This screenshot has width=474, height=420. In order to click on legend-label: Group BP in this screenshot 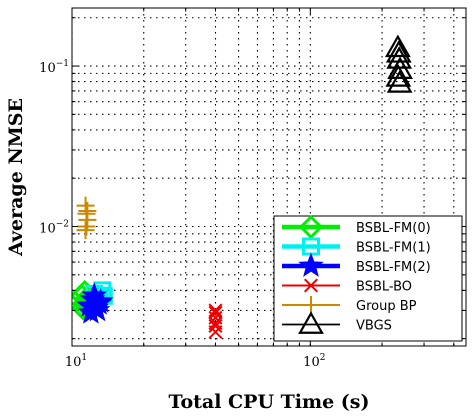, I will do `click(386, 306)`.